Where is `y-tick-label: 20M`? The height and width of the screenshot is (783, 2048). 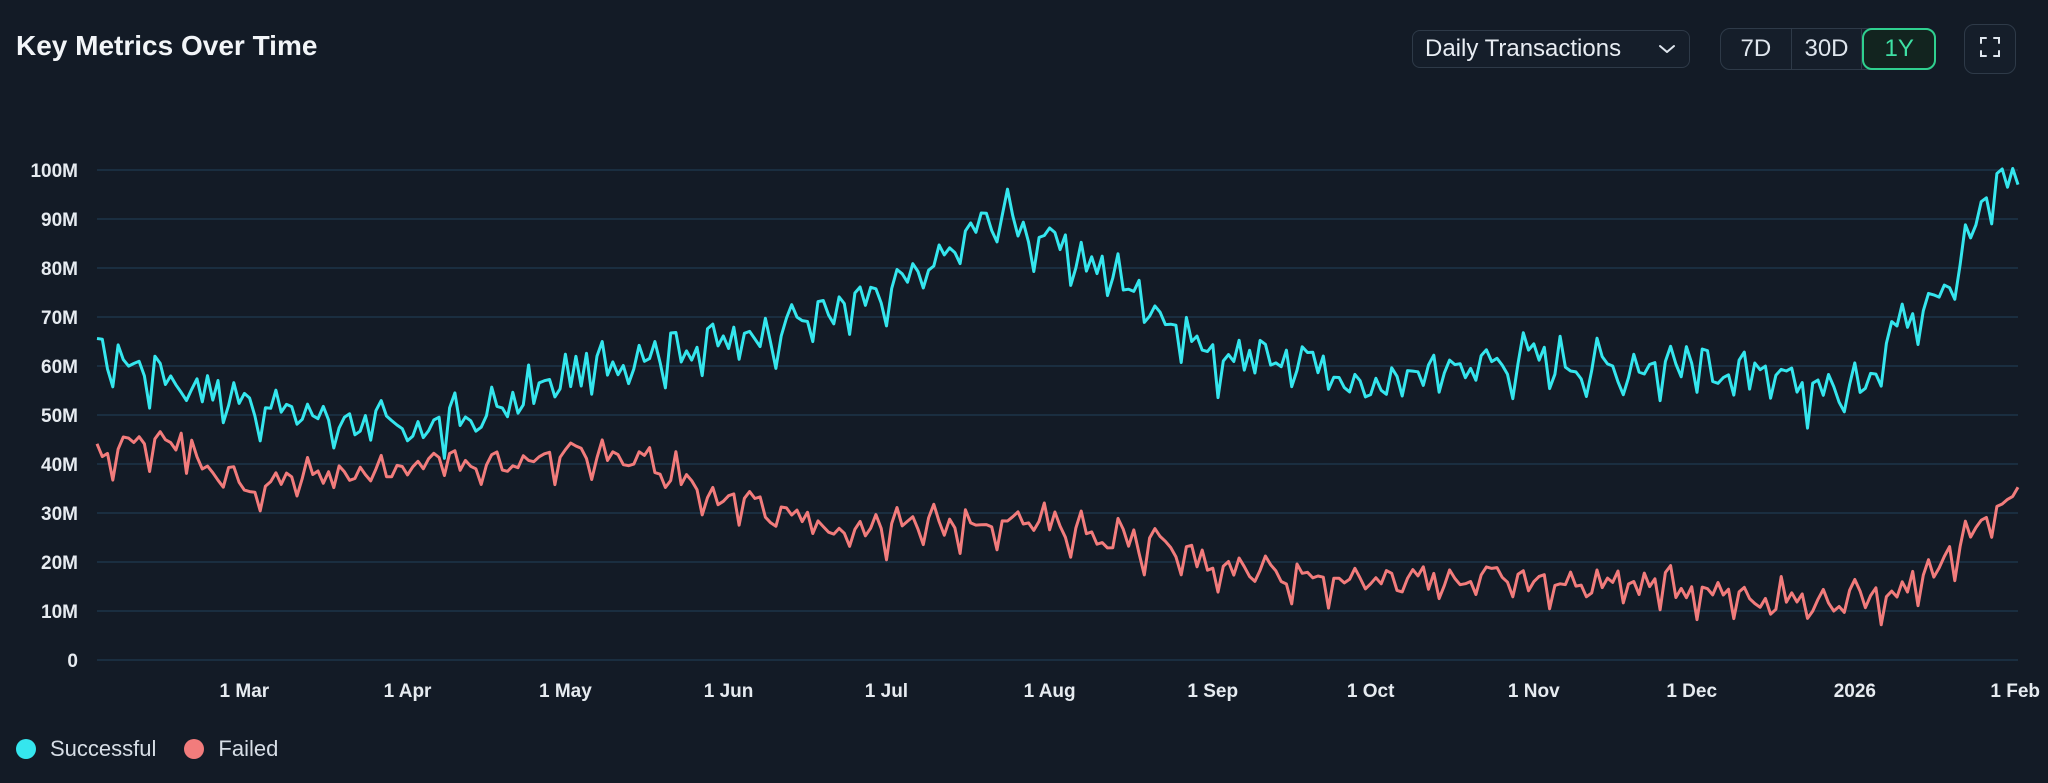
y-tick-label: 20M is located at coordinates (59, 563).